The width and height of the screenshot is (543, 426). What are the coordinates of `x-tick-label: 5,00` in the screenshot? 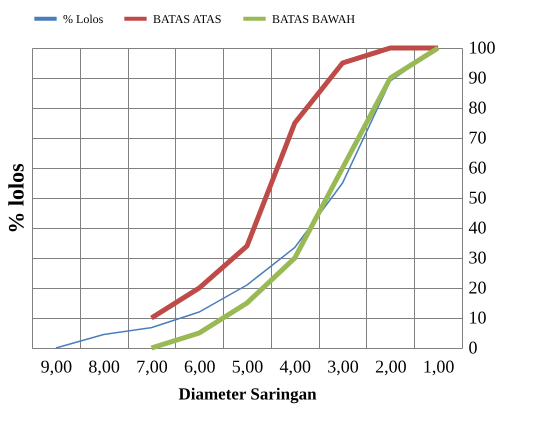 It's located at (248, 366).